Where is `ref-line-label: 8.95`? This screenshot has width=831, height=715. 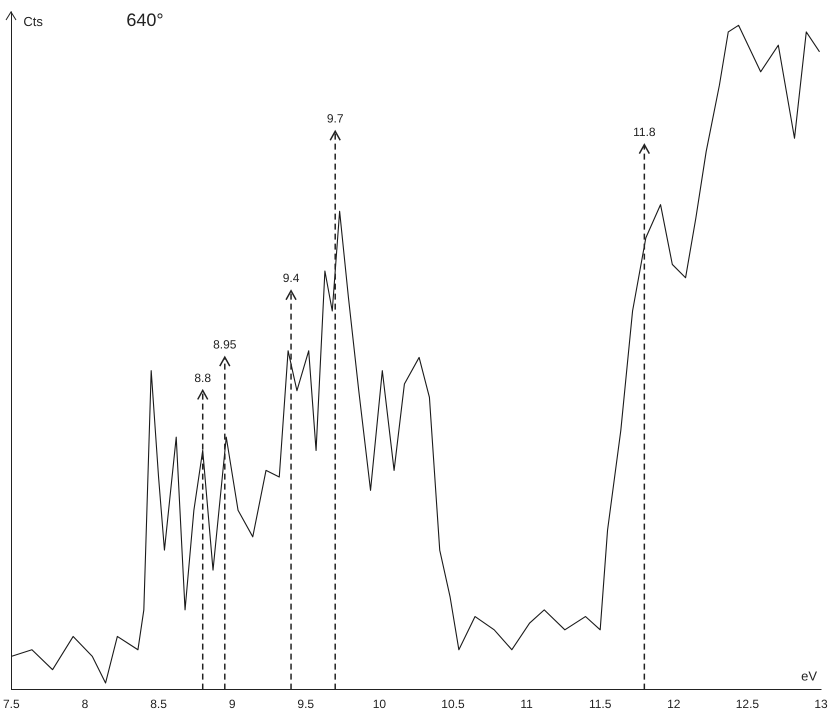
ref-line-label: 8.95 is located at coordinates (225, 344).